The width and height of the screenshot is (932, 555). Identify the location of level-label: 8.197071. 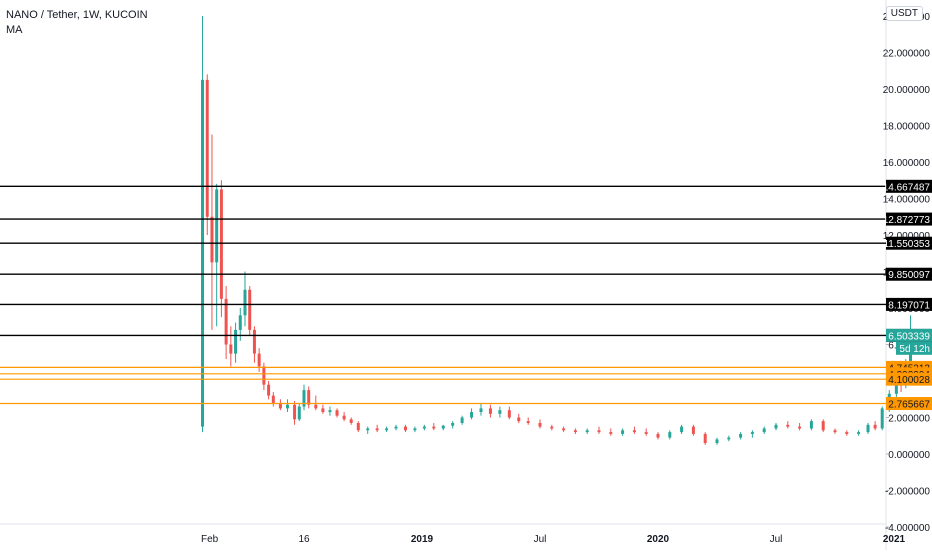
(909, 305).